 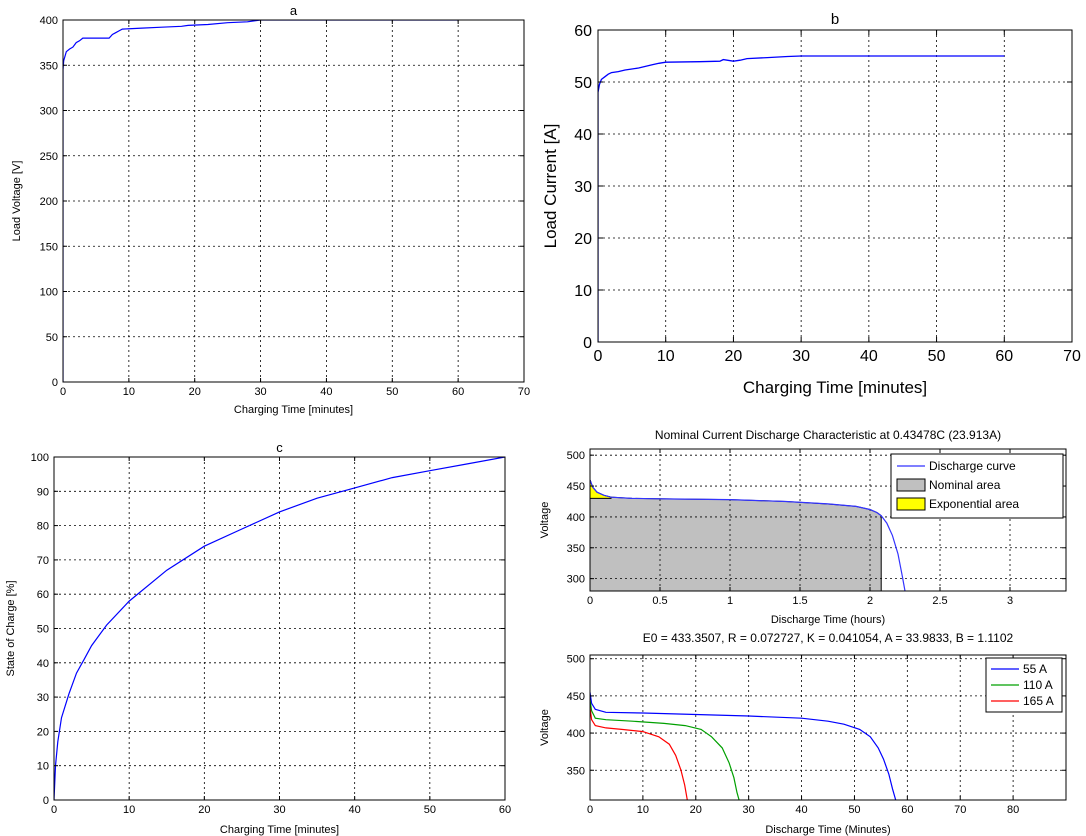 I want to click on chart-title: c, so click(x=279, y=447).